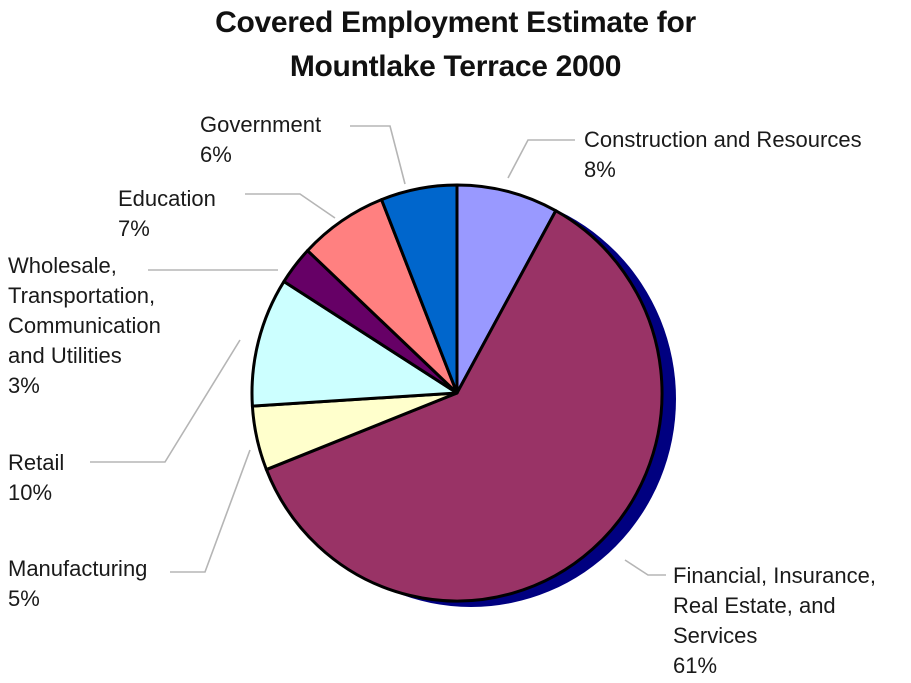 The width and height of the screenshot is (911, 683). What do you see at coordinates (167, 213) in the screenshot?
I see `slice-label-5: Education 7%` at bounding box center [167, 213].